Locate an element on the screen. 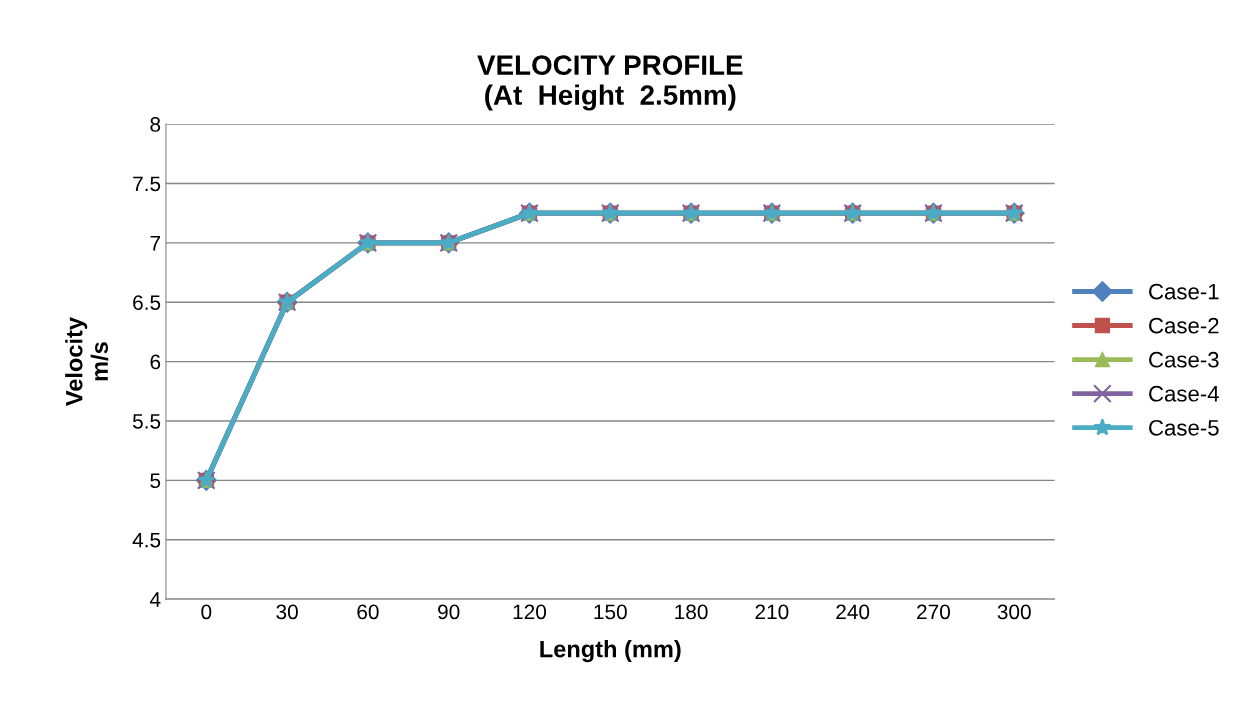 The image size is (1257, 709). legend-label: Case-4 is located at coordinates (1184, 393).